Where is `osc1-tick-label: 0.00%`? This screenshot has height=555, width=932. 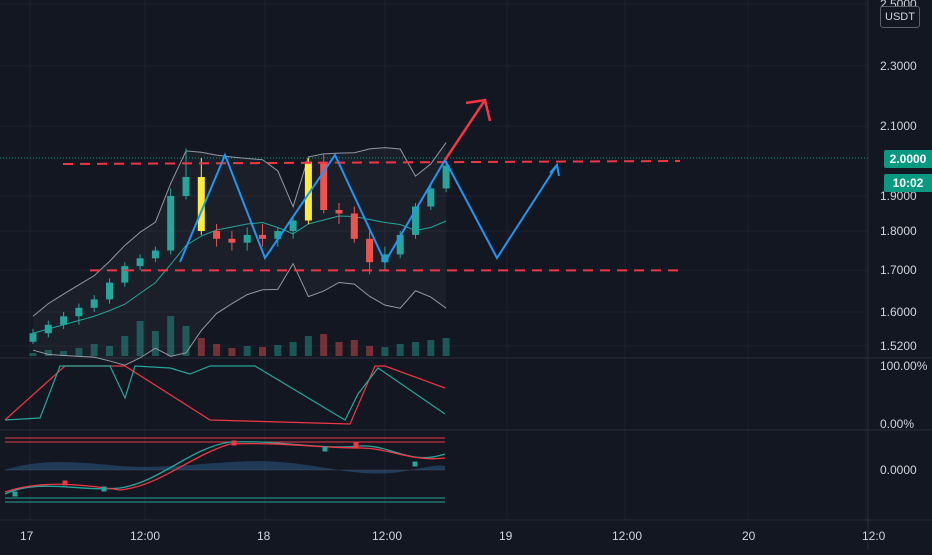
osc1-tick-label: 0.00% is located at coordinates (897, 424).